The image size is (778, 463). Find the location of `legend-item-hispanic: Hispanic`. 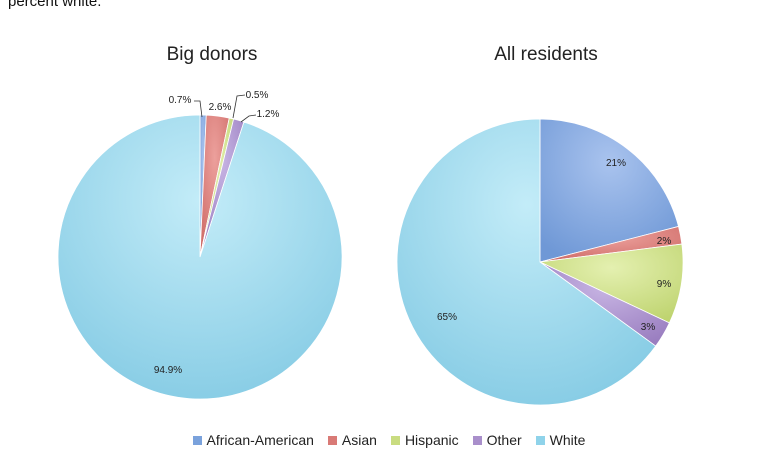

legend-item-hispanic: Hispanic is located at coordinates (424, 440).